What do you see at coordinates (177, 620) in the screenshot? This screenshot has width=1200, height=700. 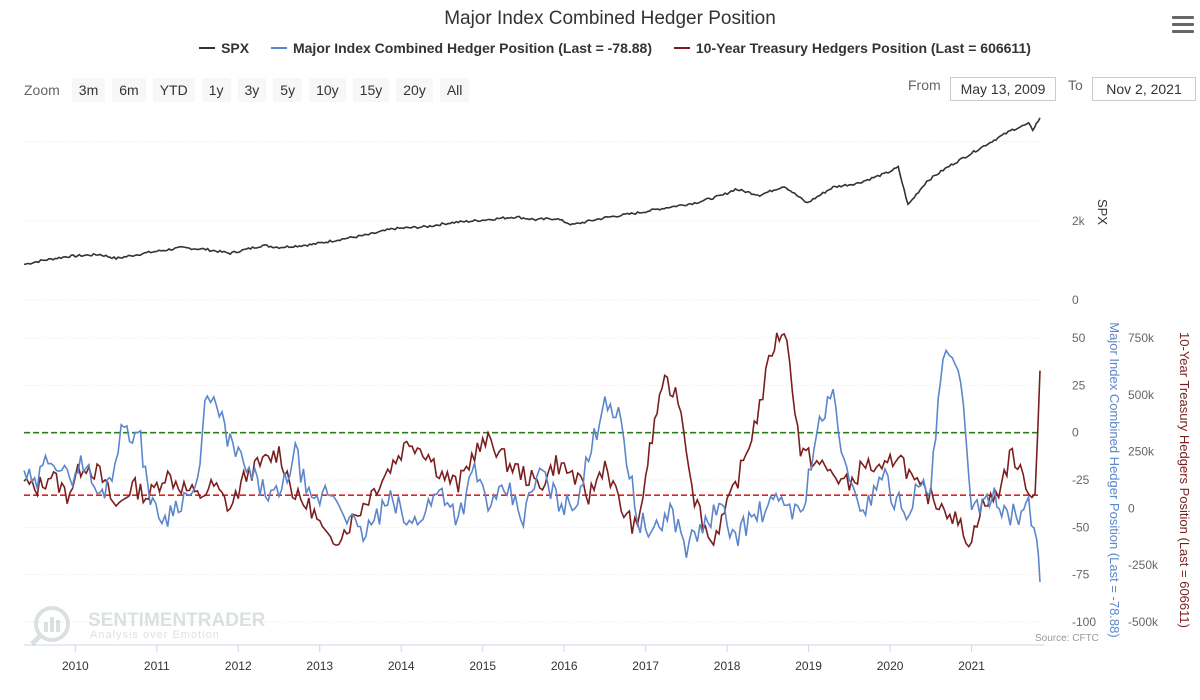 I see `watermark-name: SENTIMENTRADER` at bounding box center [177, 620].